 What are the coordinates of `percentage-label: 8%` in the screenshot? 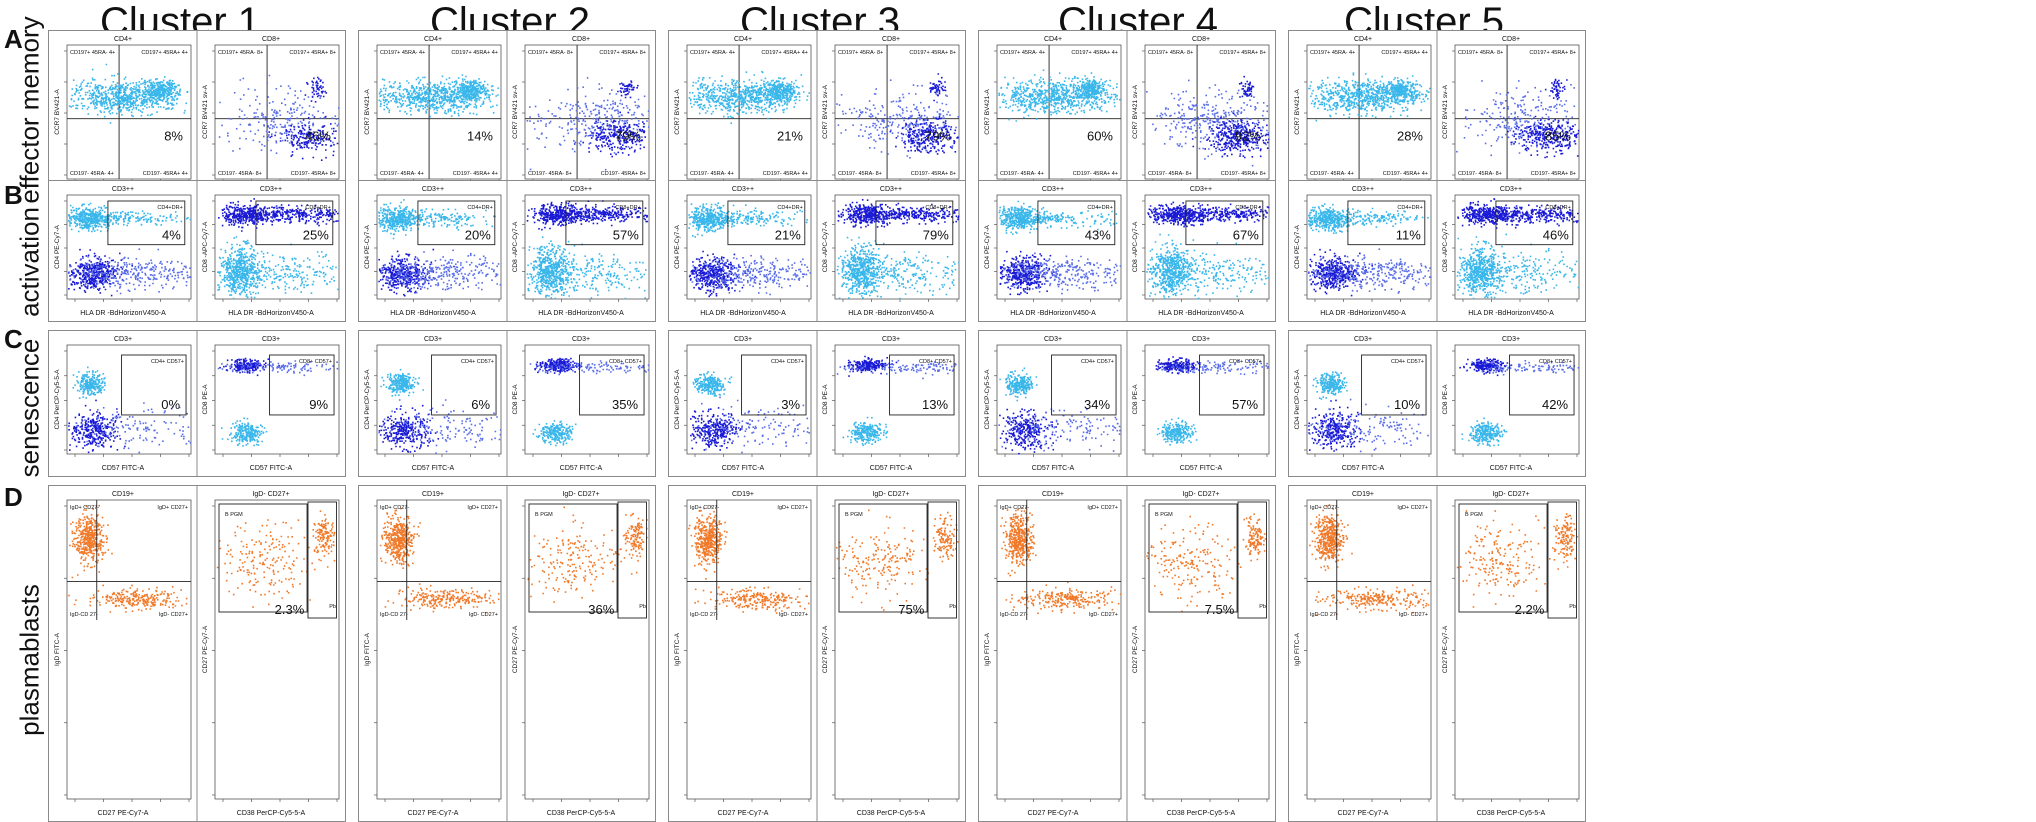 It's located at (173, 136).